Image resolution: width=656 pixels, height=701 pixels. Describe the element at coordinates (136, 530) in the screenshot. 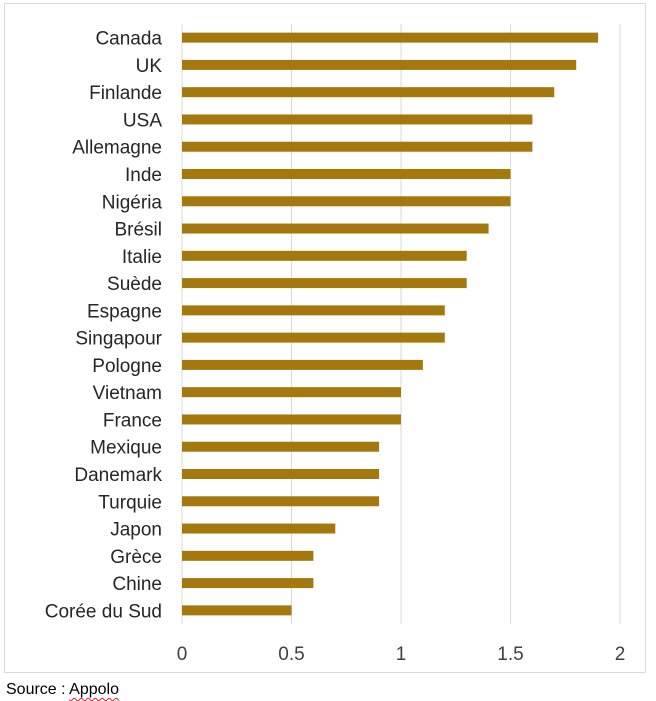

I see `category-label: Japon` at that location.